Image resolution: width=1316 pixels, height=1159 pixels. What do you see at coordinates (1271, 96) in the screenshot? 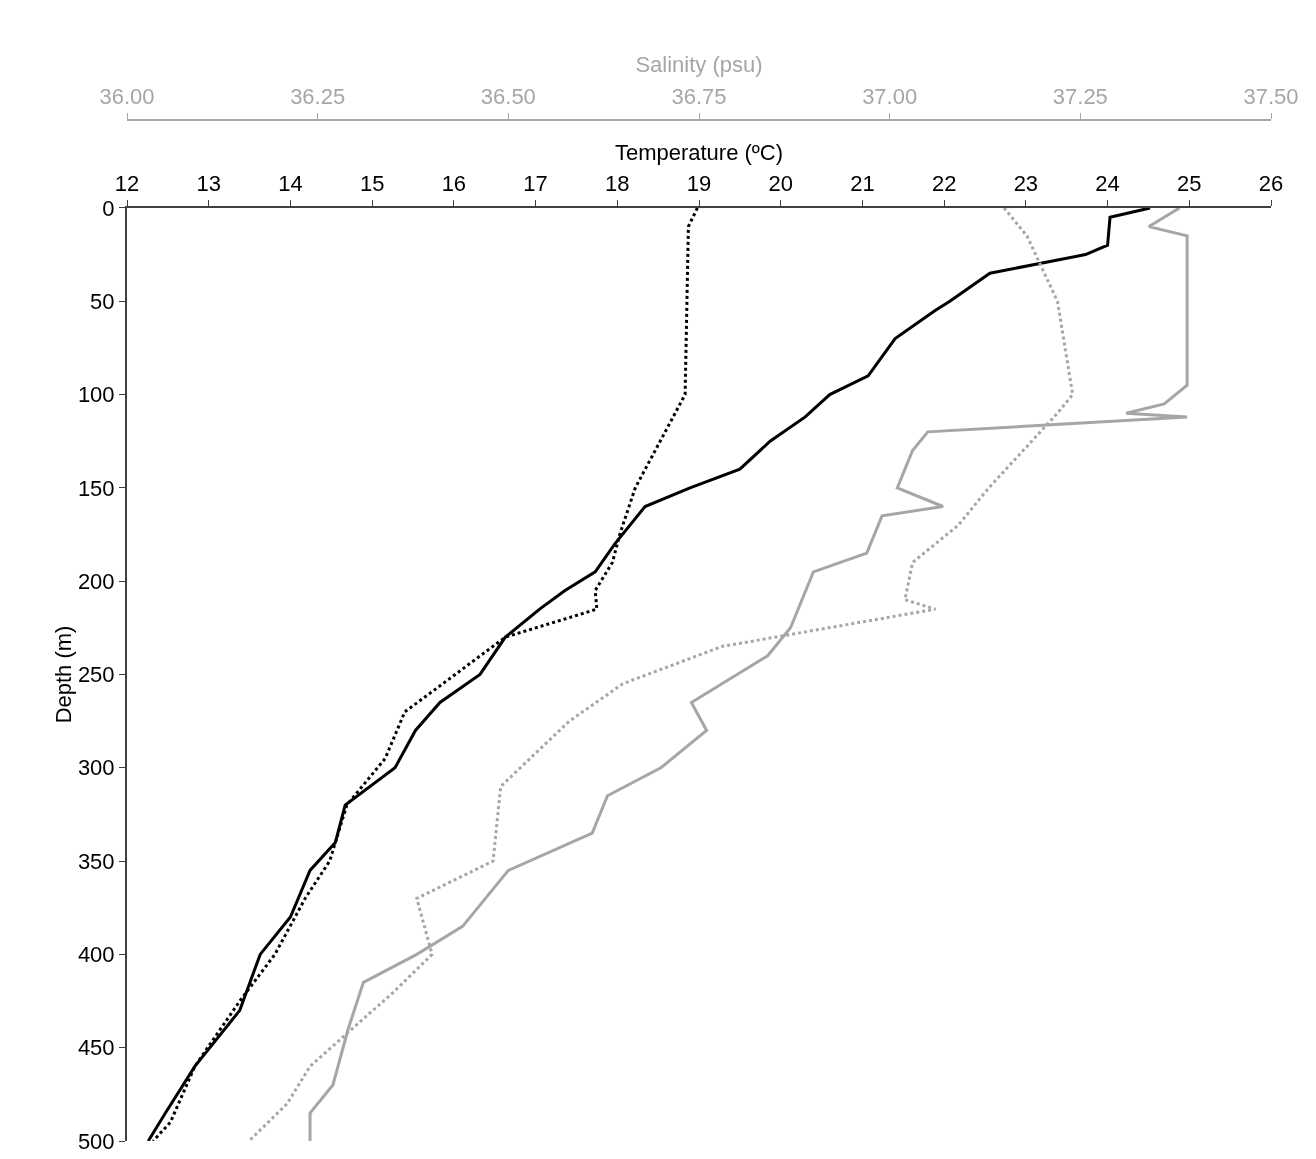
I see `x2-tick-label: 37.50` at bounding box center [1271, 96].